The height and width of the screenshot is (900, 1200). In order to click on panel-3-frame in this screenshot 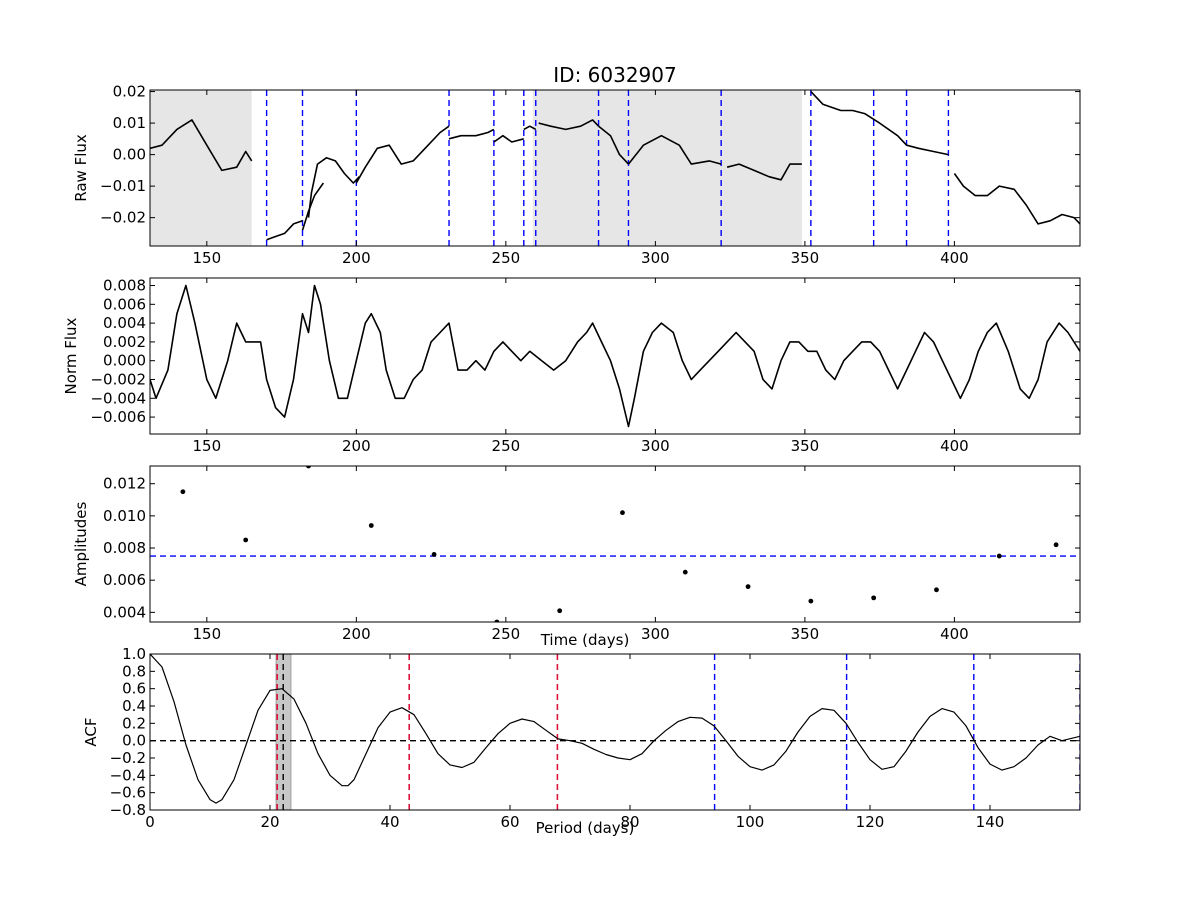, I will do `click(615, 544)`.